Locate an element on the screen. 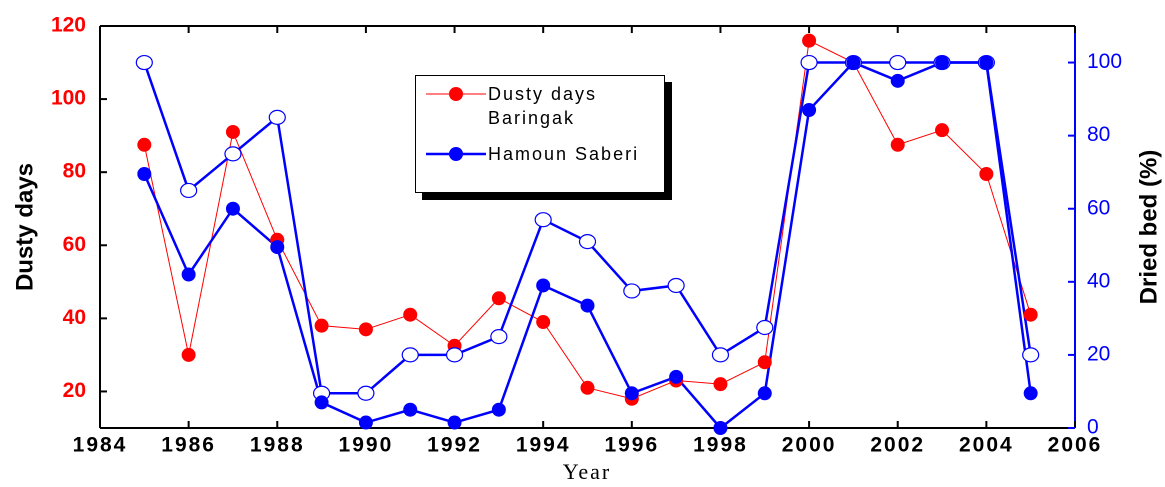 This screenshot has width=1165, height=487. y-tick-label: 40 is located at coordinates (74, 317).